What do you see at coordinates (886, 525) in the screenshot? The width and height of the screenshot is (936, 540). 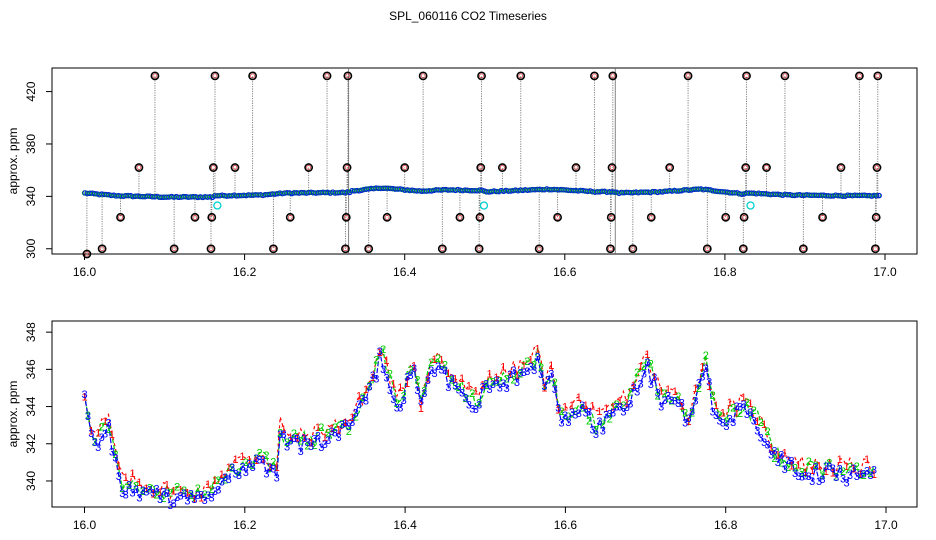 I see `bottom-x-tick-label: 17.0` at bounding box center [886, 525].